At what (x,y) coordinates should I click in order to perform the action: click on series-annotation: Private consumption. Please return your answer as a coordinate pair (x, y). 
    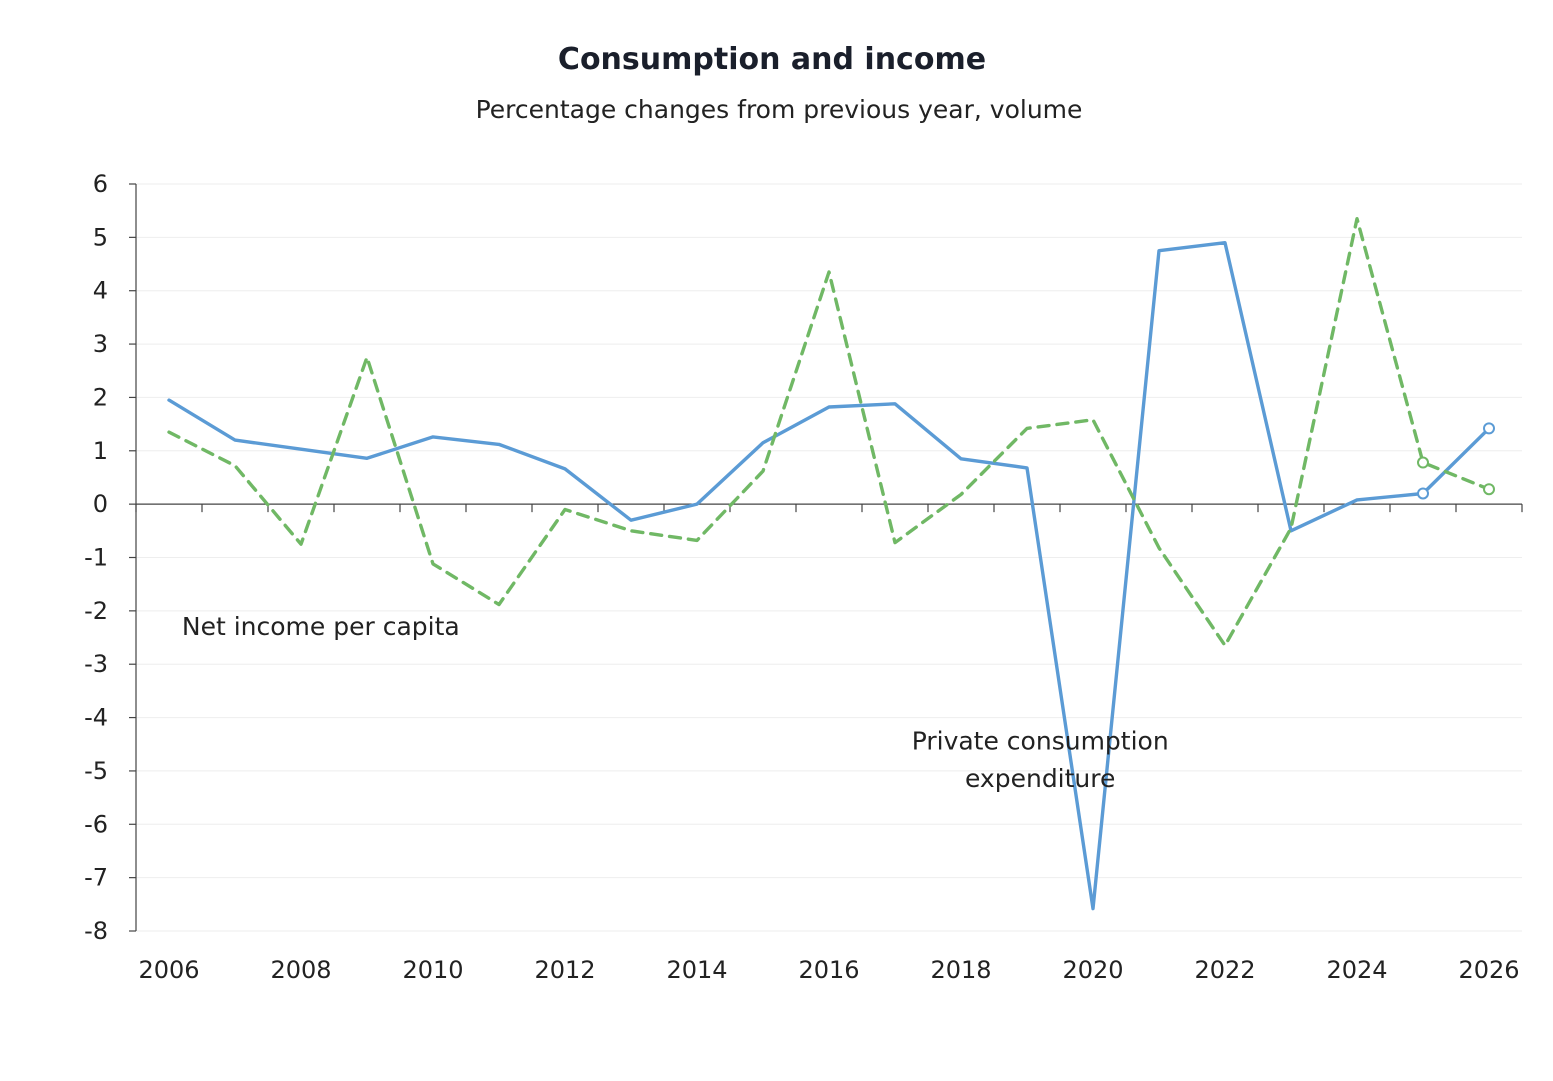
    Looking at the image, I should click on (1040, 741).